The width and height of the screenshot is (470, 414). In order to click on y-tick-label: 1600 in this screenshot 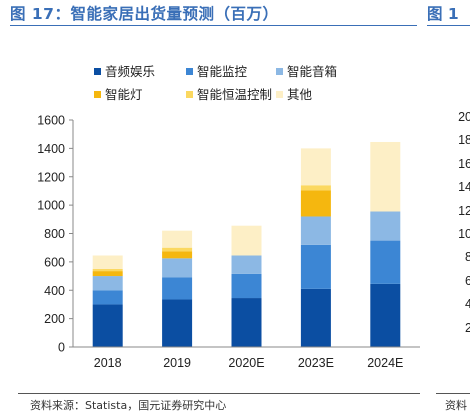, I will do `click(51, 121)`.